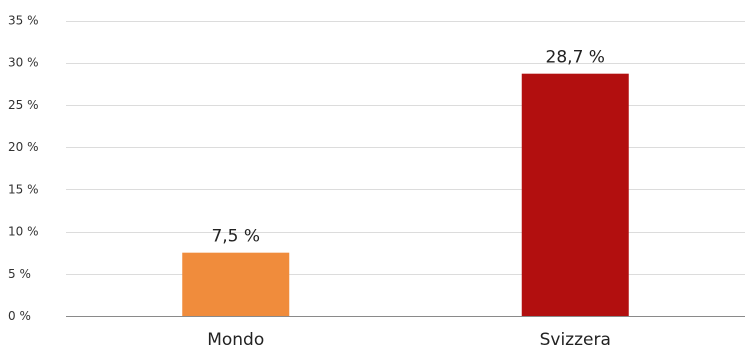 The width and height of the screenshot is (747, 347). Describe the element at coordinates (19, 316) in the screenshot. I see `y-tick-label: 0 %` at that location.